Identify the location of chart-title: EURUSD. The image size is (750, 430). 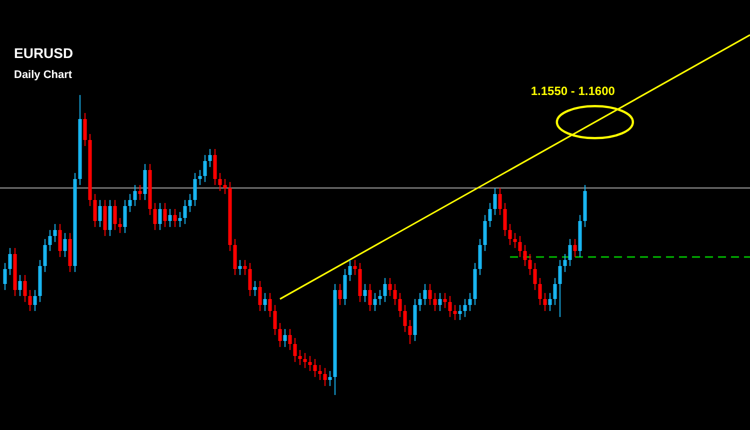
(44, 53).